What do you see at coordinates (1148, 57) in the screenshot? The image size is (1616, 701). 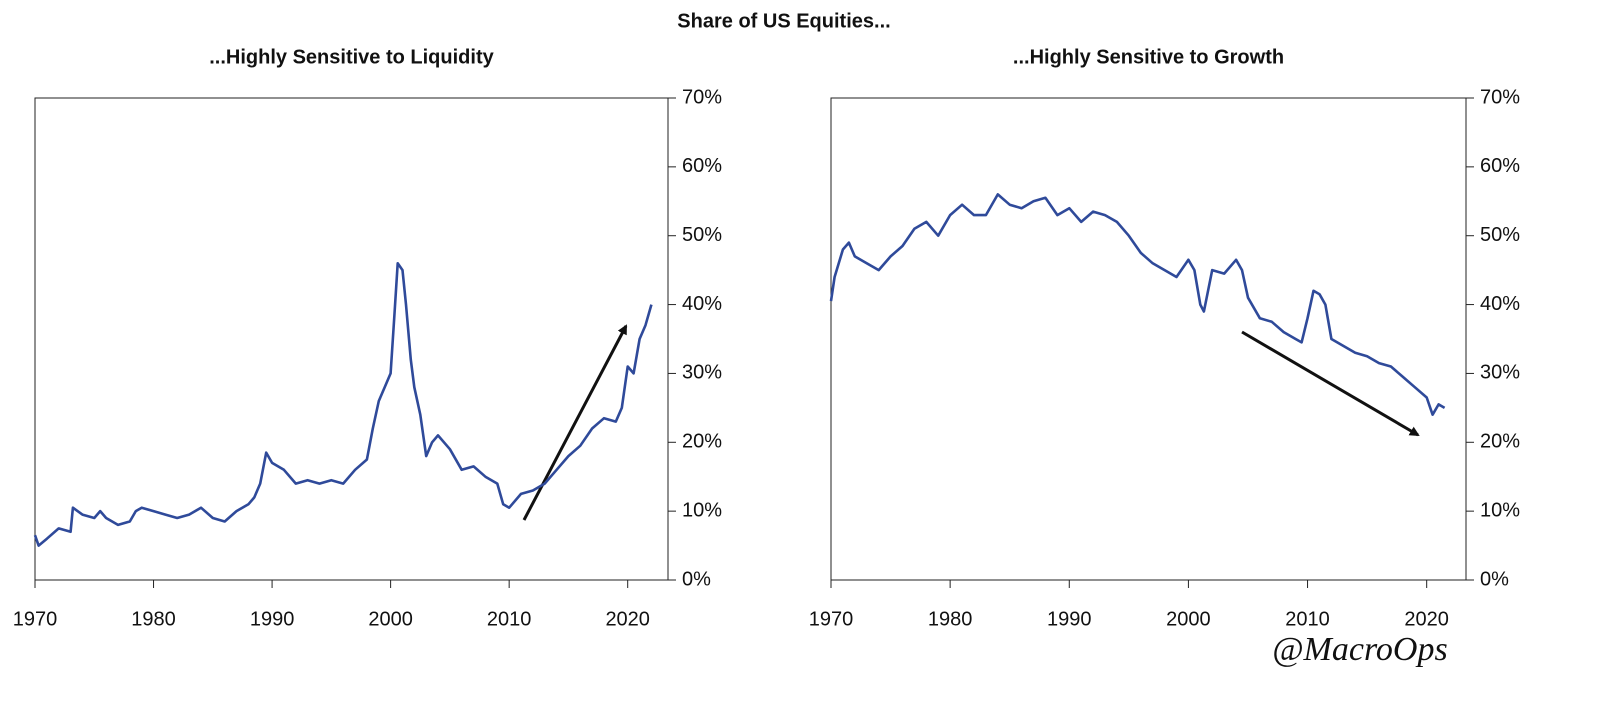 I see `chart-title: ...Highly Sensitive to Growth` at bounding box center [1148, 57].